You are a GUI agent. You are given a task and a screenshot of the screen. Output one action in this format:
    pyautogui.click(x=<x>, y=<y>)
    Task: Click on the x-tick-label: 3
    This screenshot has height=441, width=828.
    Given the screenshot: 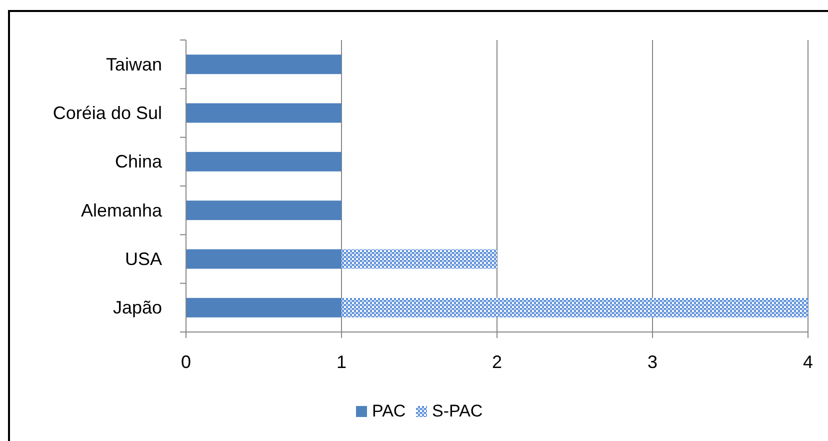 What is the action you would take?
    pyautogui.click(x=652, y=362)
    